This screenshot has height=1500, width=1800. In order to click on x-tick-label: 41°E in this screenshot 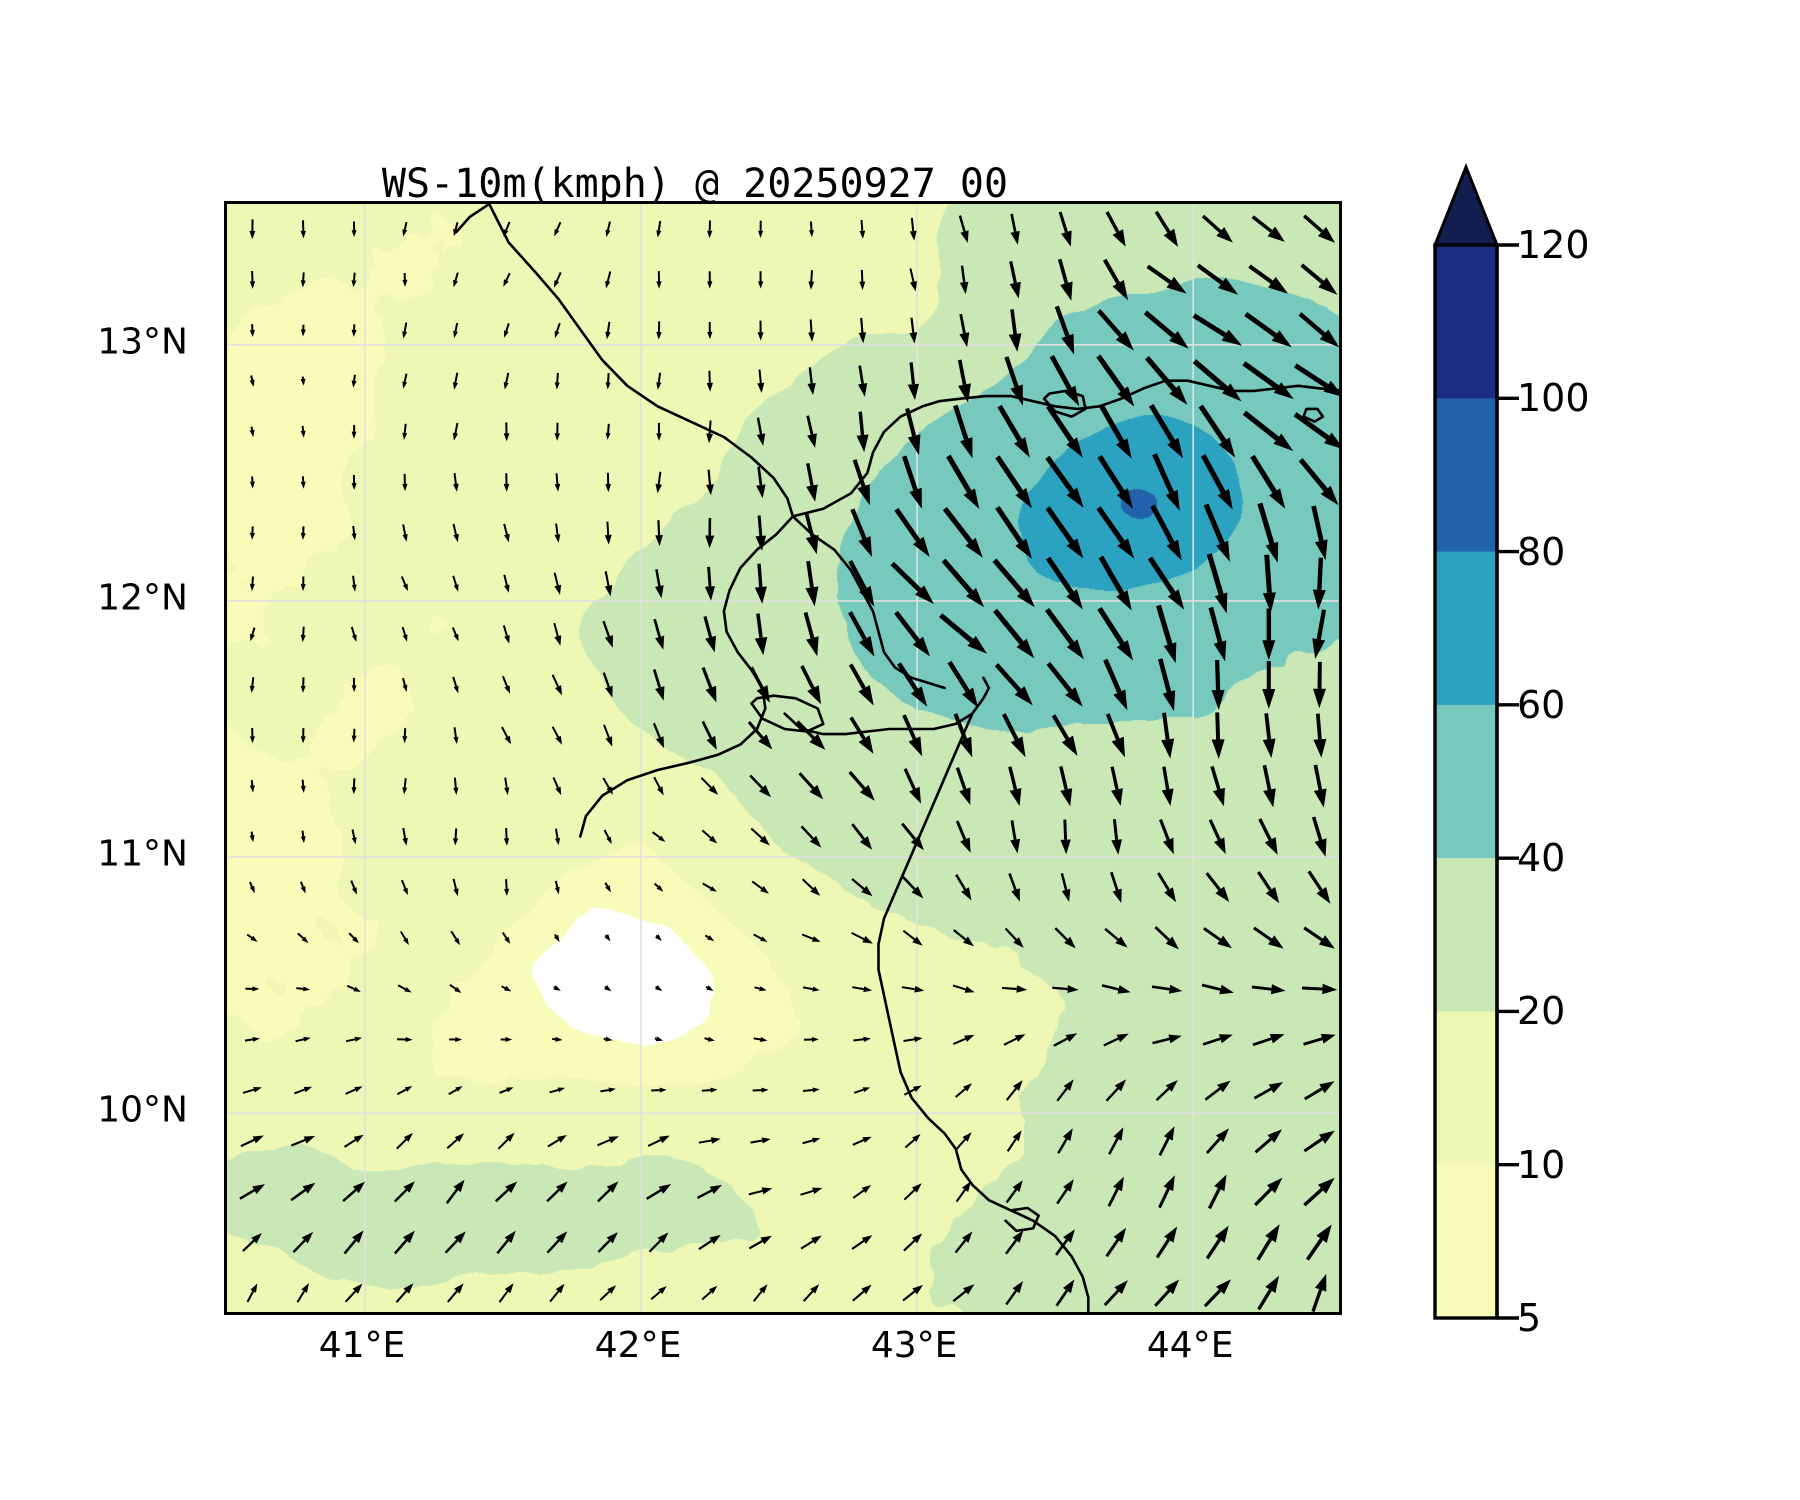, I will do `click(362, 1345)`.